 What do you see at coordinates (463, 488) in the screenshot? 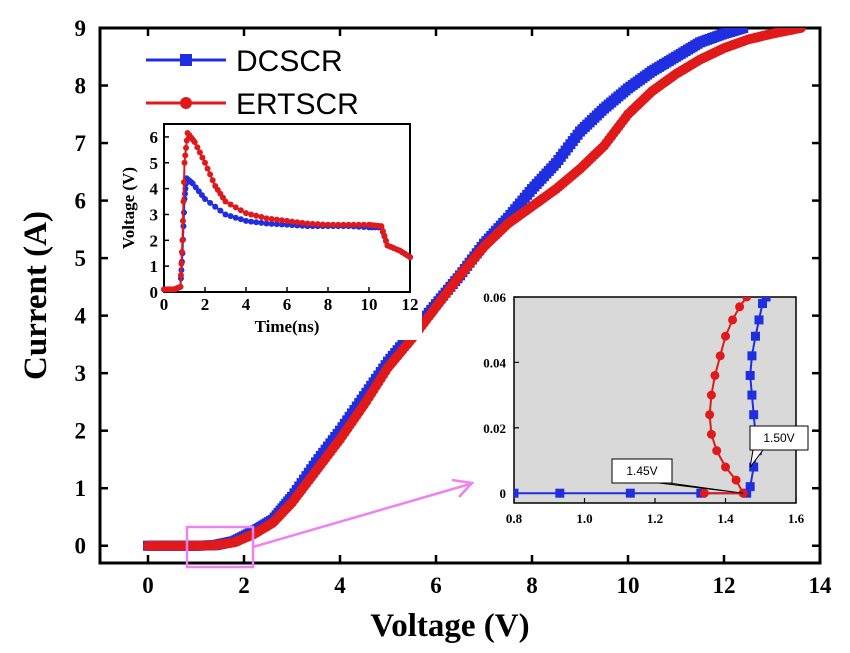
I see `zoom-arrowhead` at bounding box center [463, 488].